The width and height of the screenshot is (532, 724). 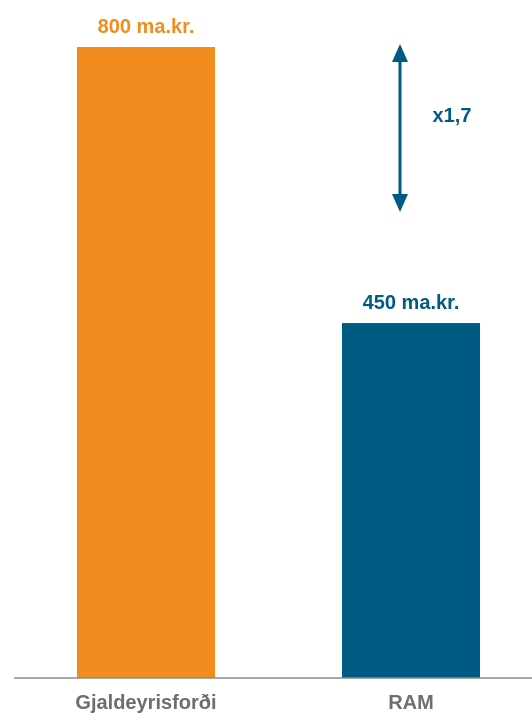 What do you see at coordinates (146, 27) in the screenshot?
I see `data-label-gjaldeyrisfordi: 800 ma.kr.` at bounding box center [146, 27].